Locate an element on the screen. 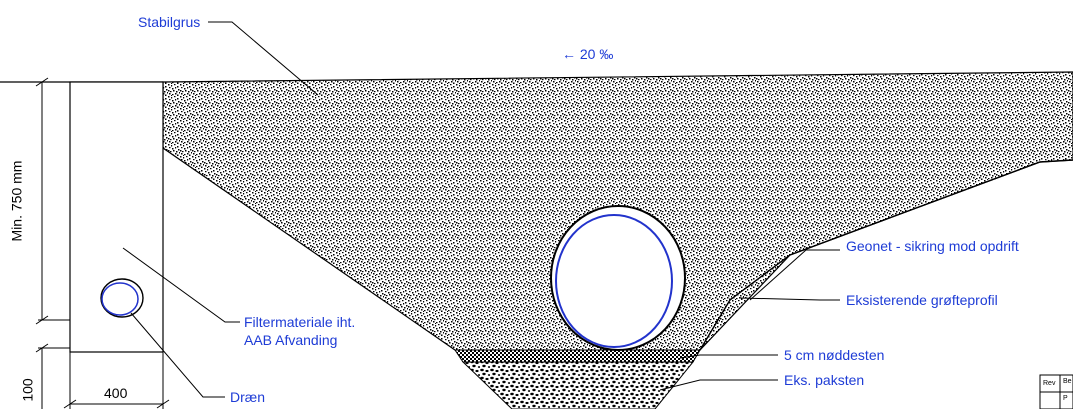  leader-paksten is located at coordinates (718, 385).